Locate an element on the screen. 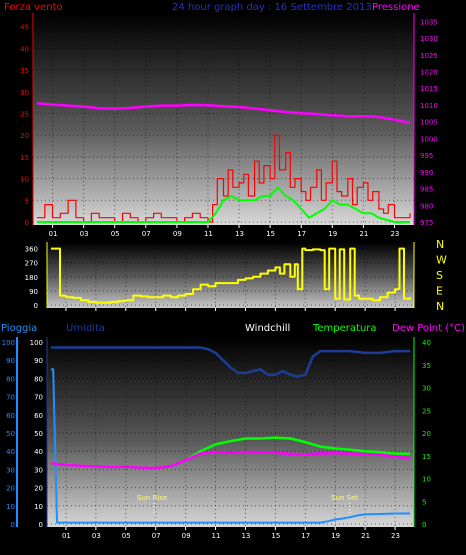  humidity-axis-tick-label: 80 is located at coordinates (38, 379).